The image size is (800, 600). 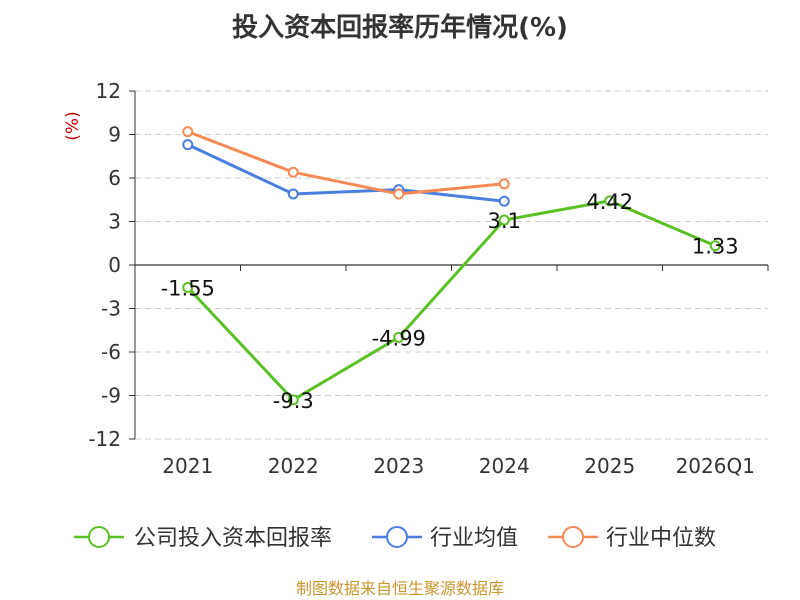 I want to click on legend: 公司投入资本回报率 行业均值 行业中位数, so click(x=395, y=538).